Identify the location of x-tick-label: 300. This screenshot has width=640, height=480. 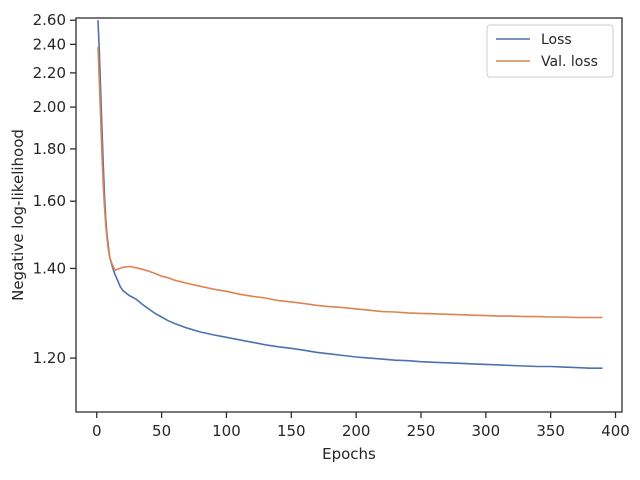
(486, 431).